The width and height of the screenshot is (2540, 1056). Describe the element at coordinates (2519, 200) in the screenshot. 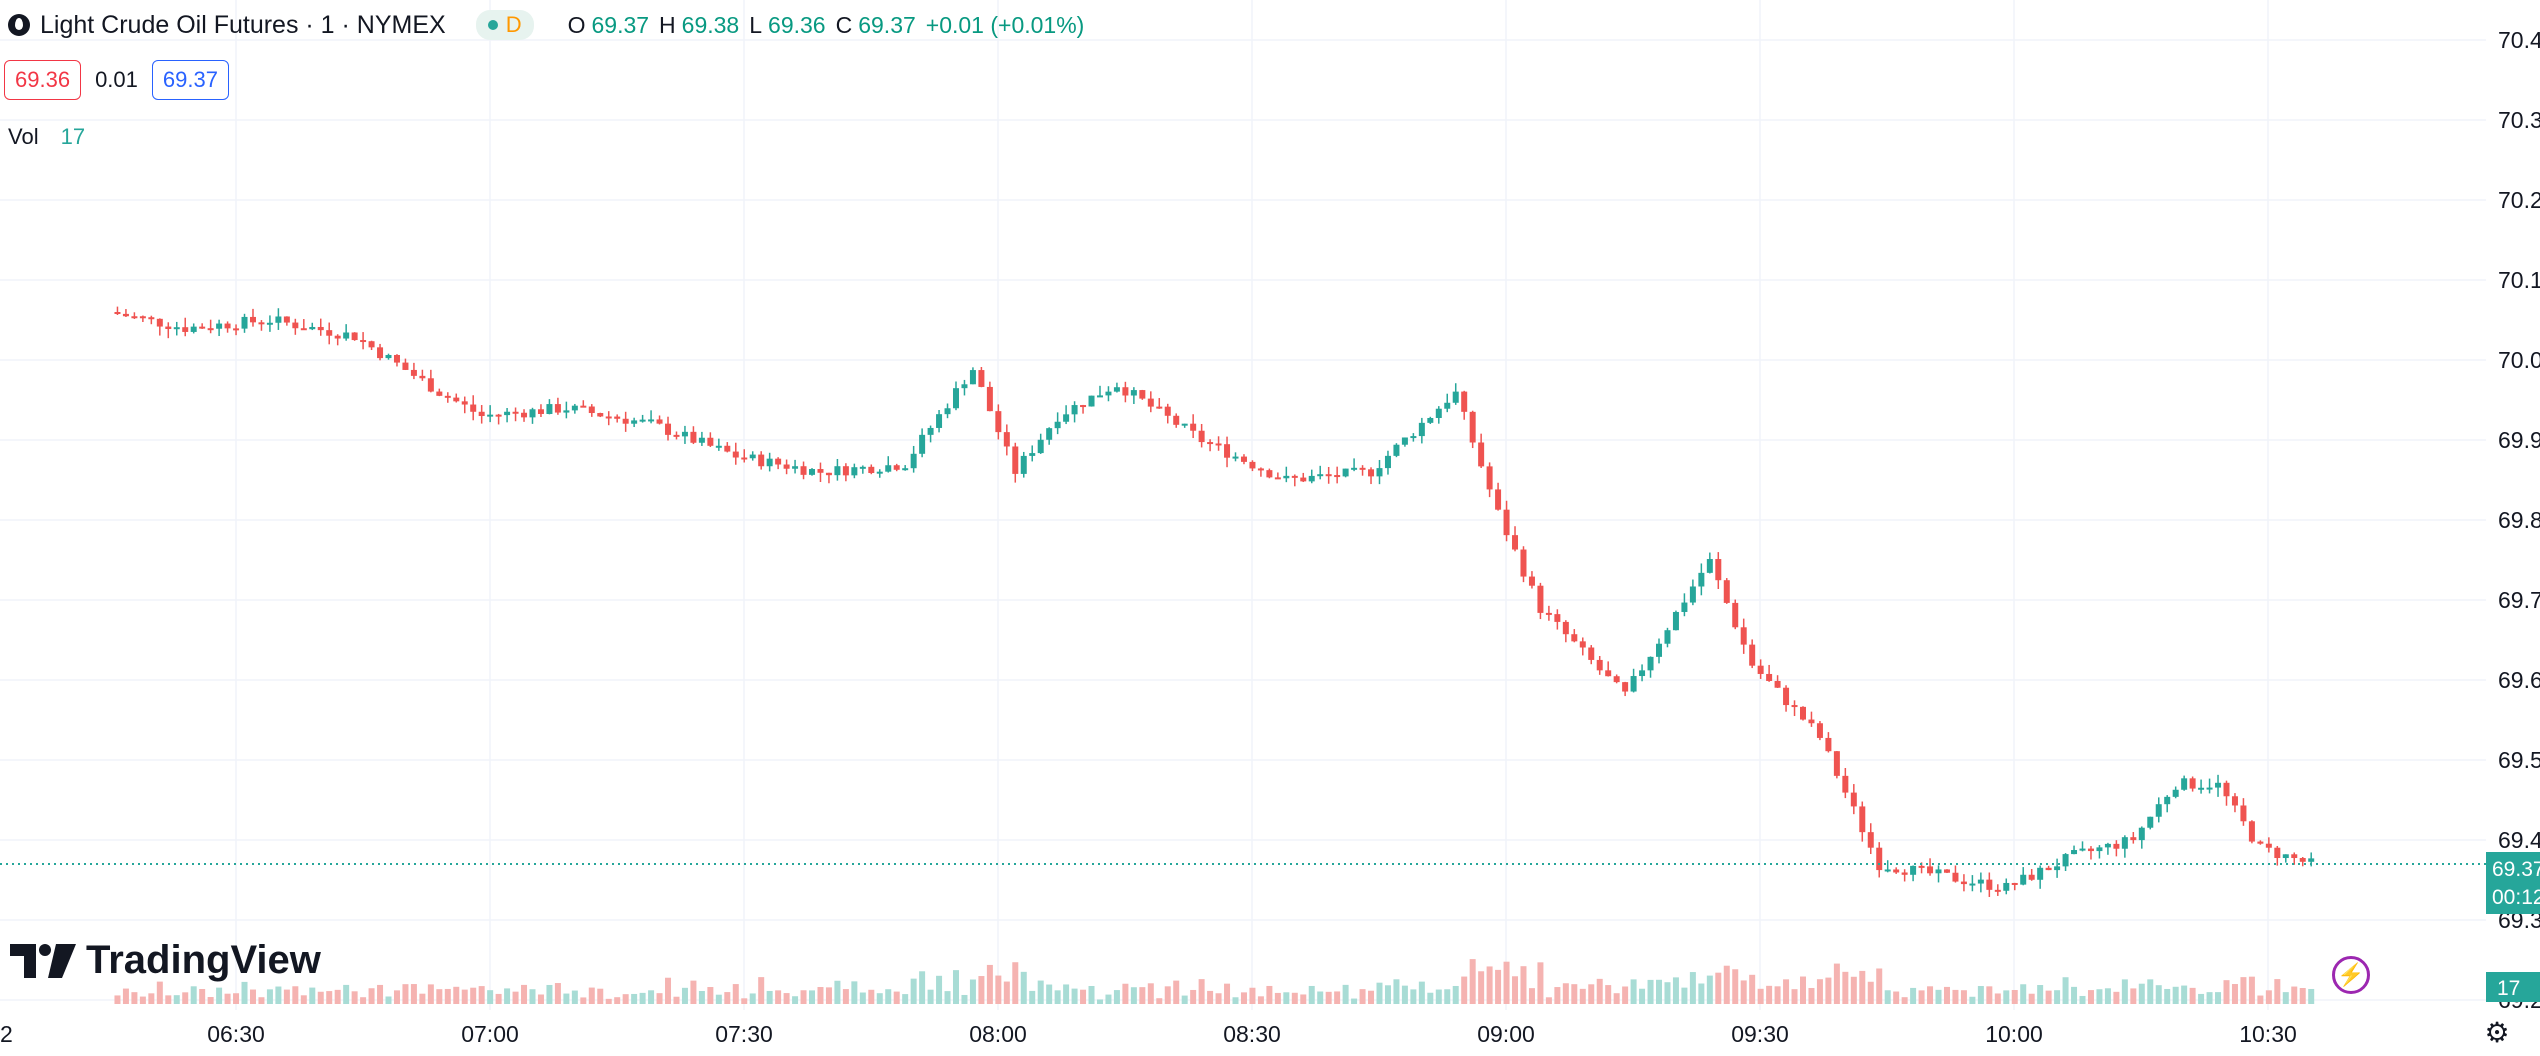

I see `price-tick-label: 70.20` at that location.